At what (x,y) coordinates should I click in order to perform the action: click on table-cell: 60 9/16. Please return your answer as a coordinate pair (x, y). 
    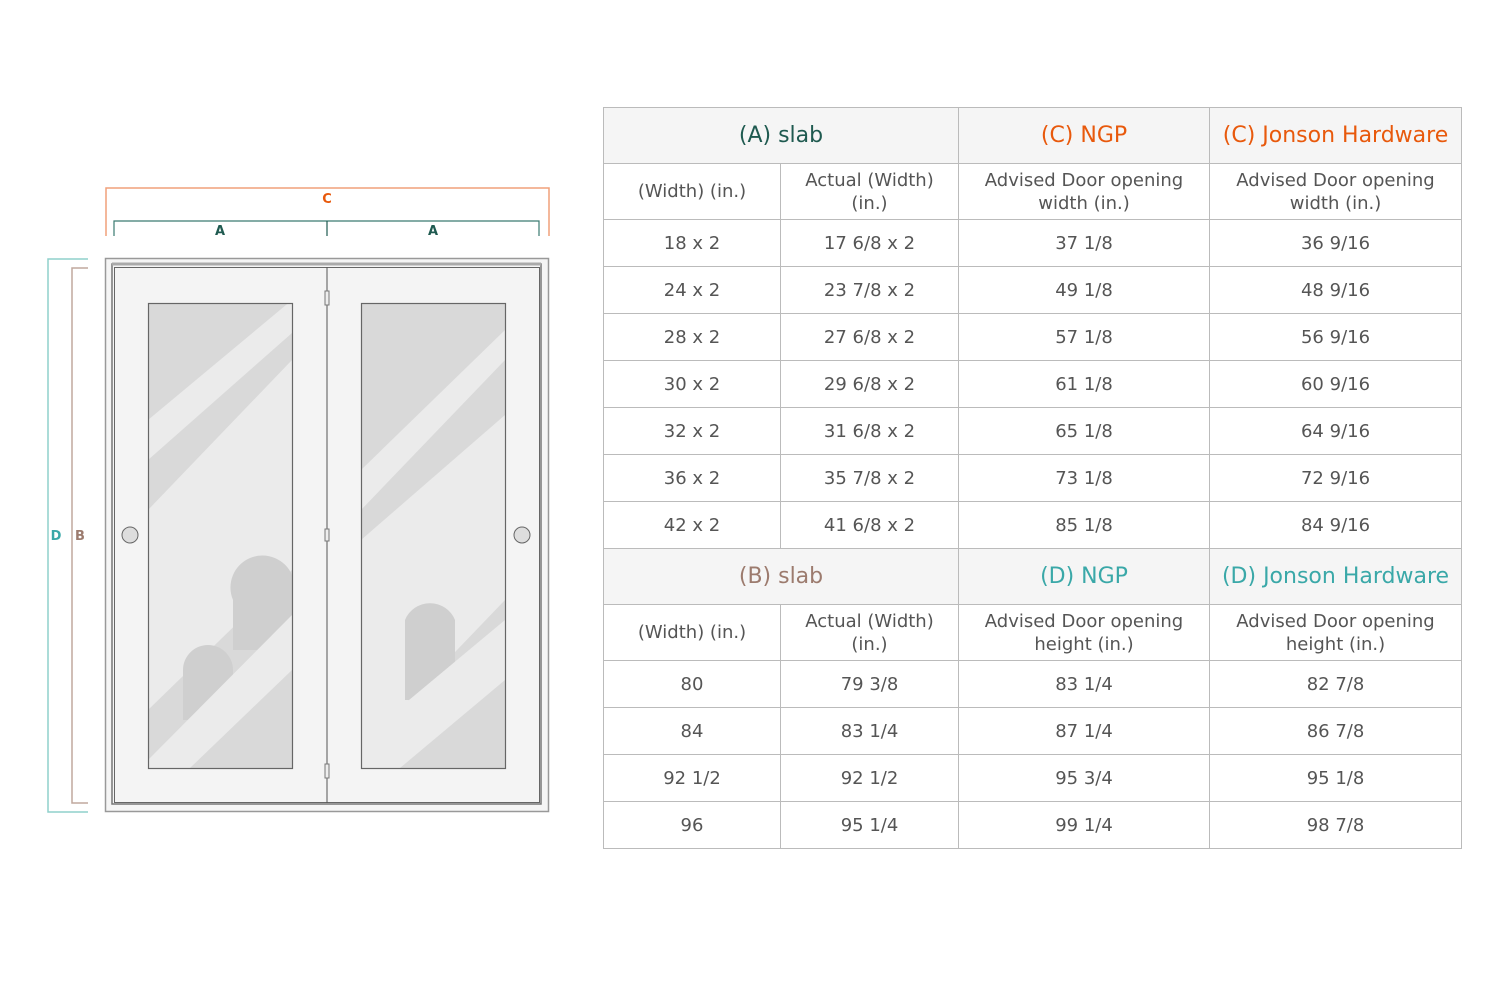
    Looking at the image, I should click on (1336, 384).